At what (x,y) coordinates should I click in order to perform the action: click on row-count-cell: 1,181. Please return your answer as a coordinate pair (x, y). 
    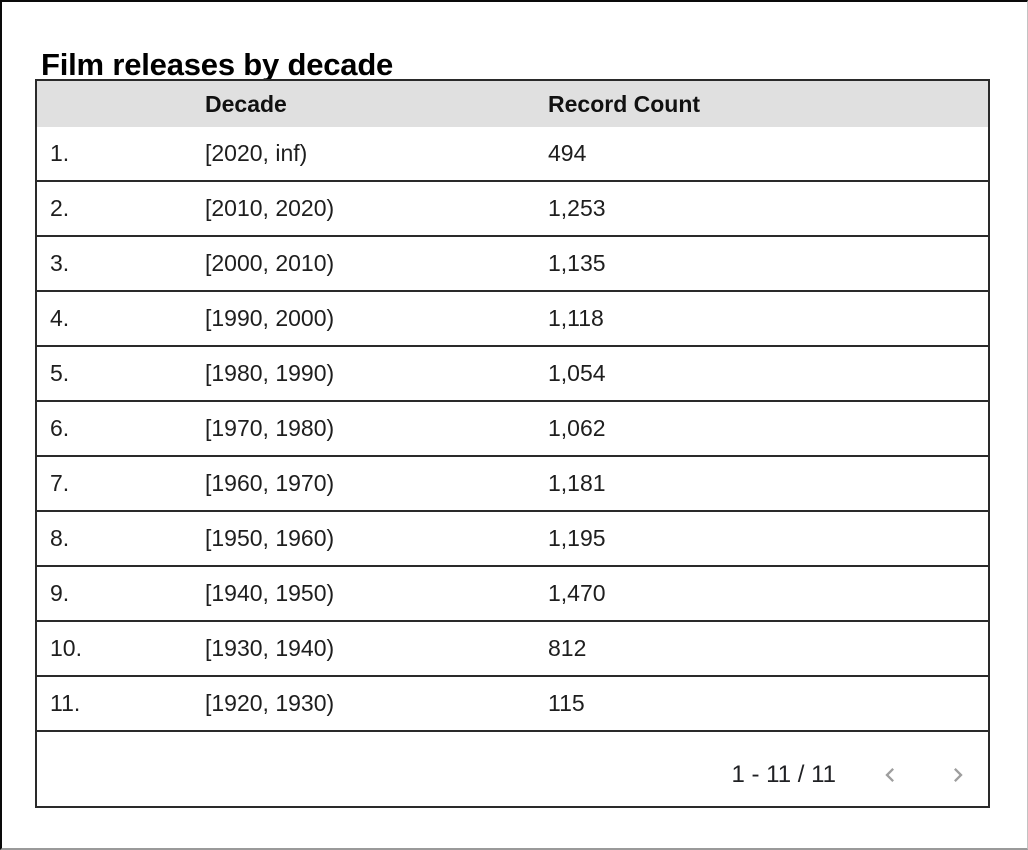
    Looking at the image, I should click on (577, 483).